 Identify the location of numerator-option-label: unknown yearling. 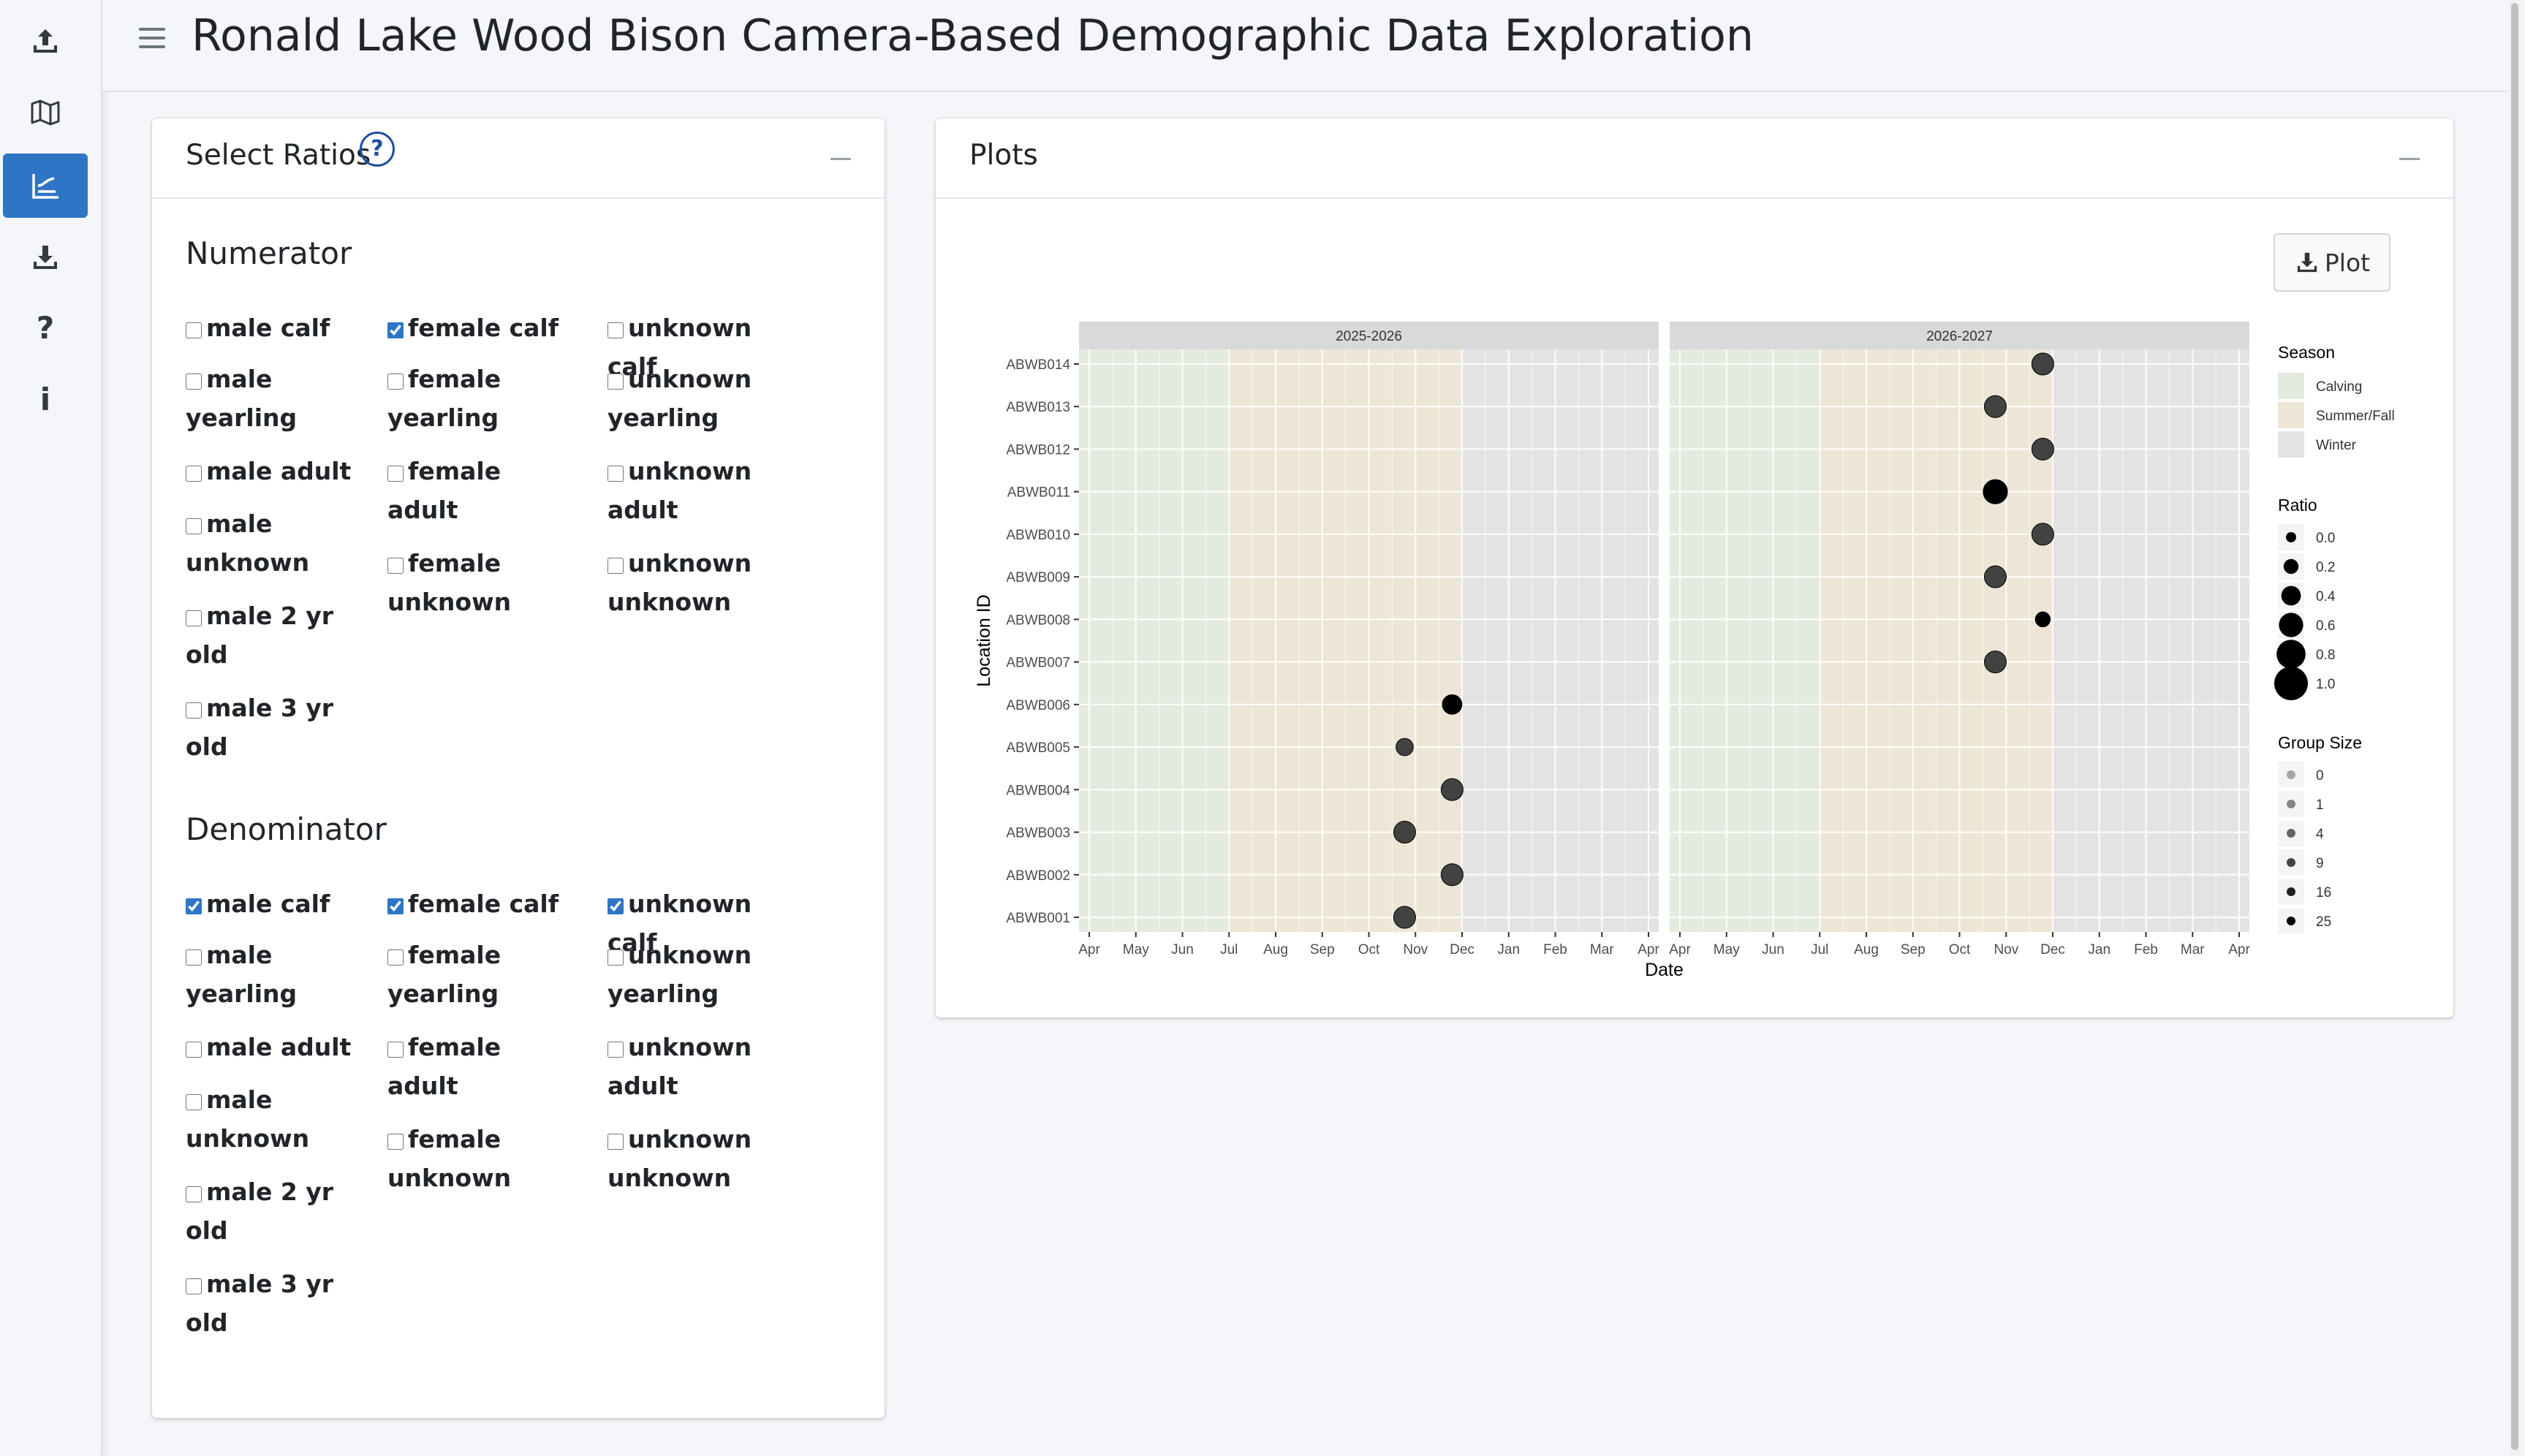
(680, 398).